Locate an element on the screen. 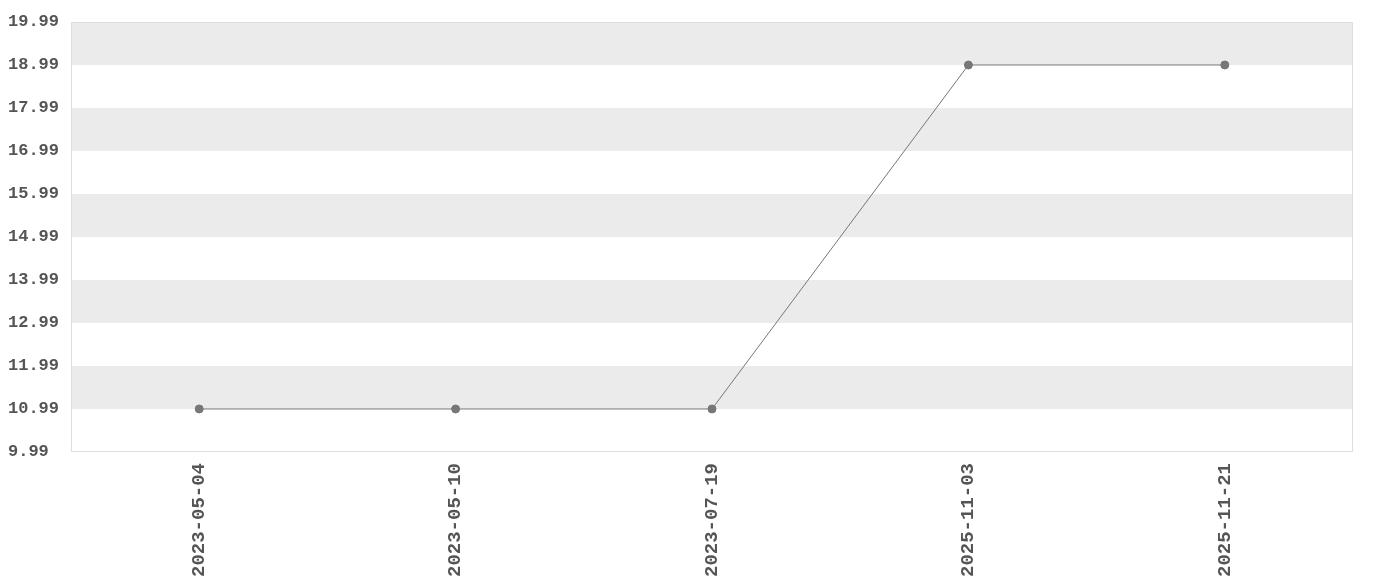 This screenshot has height=580, width=1380. y-tick-label: 18.99 is located at coordinates (34, 65).